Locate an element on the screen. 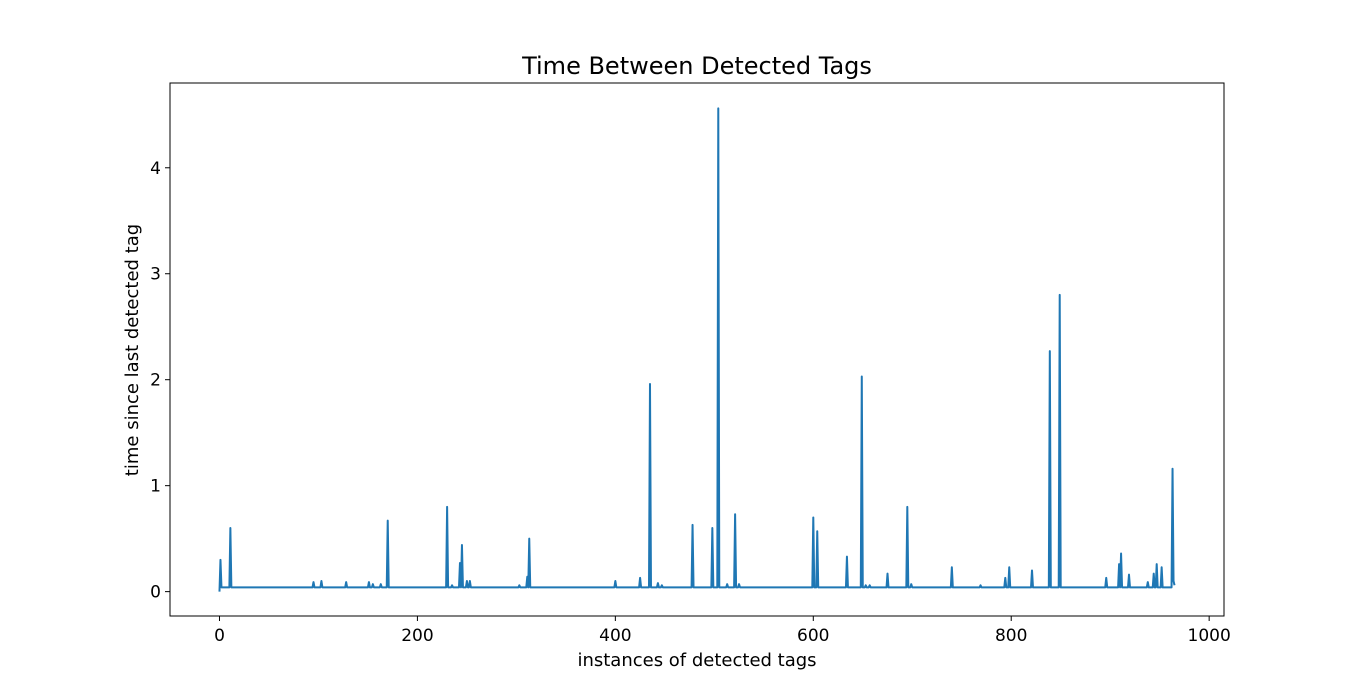 The width and height of the screenshot is (1360, 693). x-tick-label: 200 is located at coordinates (417, 636).